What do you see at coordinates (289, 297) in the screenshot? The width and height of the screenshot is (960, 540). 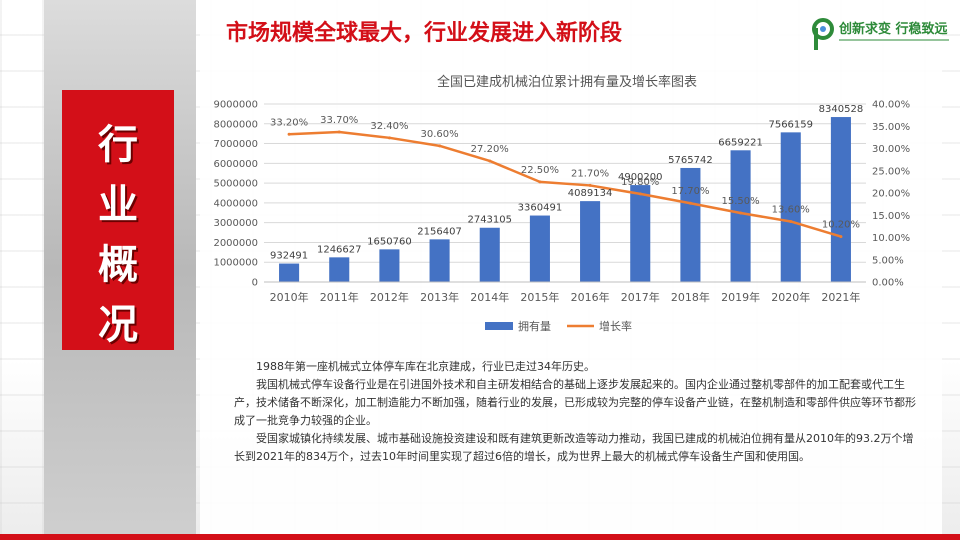 I see `x-axis-tick-label: 2010年` at bounding box center [289, 297].